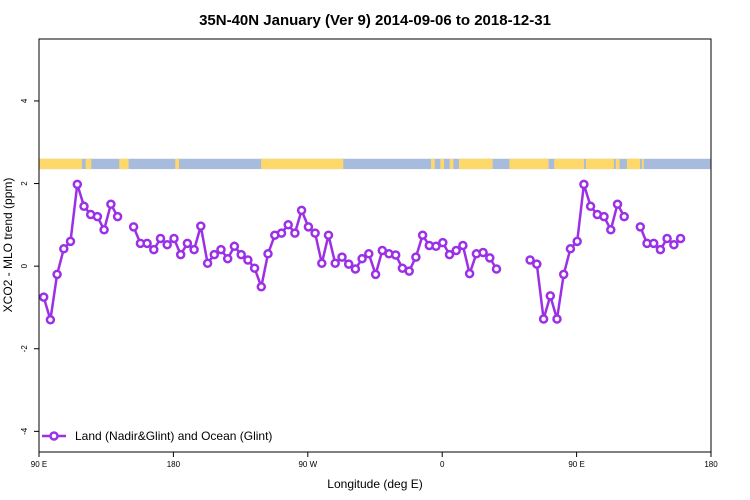  I want to click on y-tick-label: 2, so click(24, 183).